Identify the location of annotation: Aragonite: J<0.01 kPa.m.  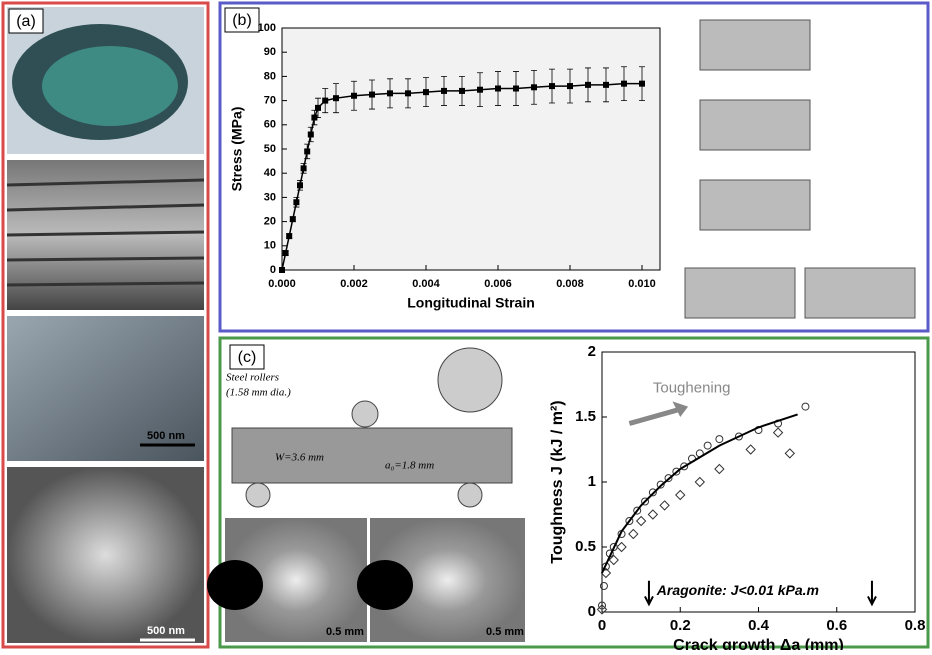
(737, 590).